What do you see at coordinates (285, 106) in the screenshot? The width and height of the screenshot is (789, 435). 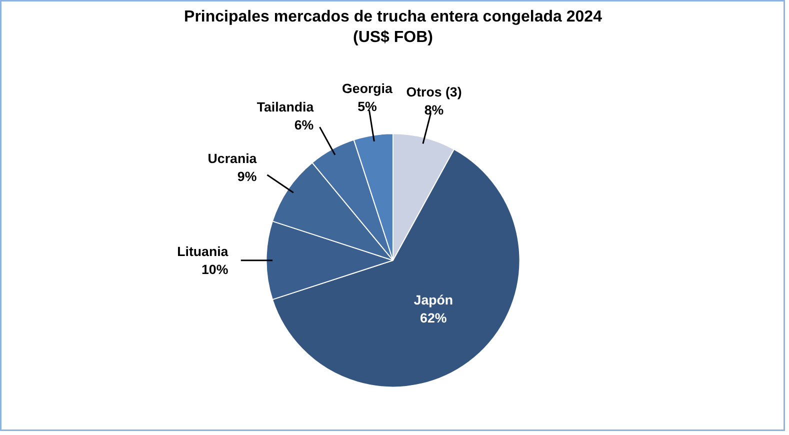 I see `slice-label: Tailandia` at bounding box center [285, 106].